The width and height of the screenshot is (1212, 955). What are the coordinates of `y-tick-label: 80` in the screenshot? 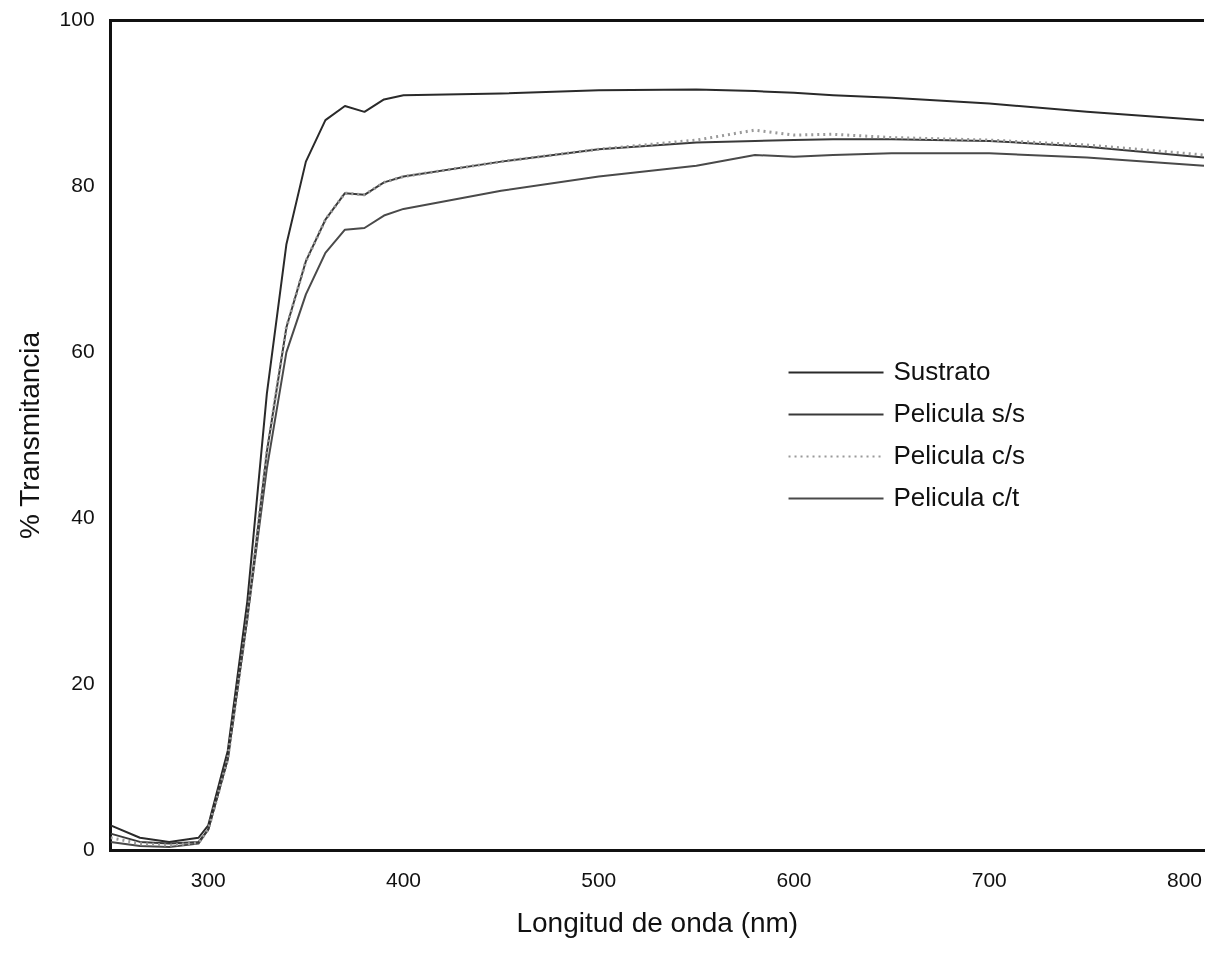 It's located at (83, 185).